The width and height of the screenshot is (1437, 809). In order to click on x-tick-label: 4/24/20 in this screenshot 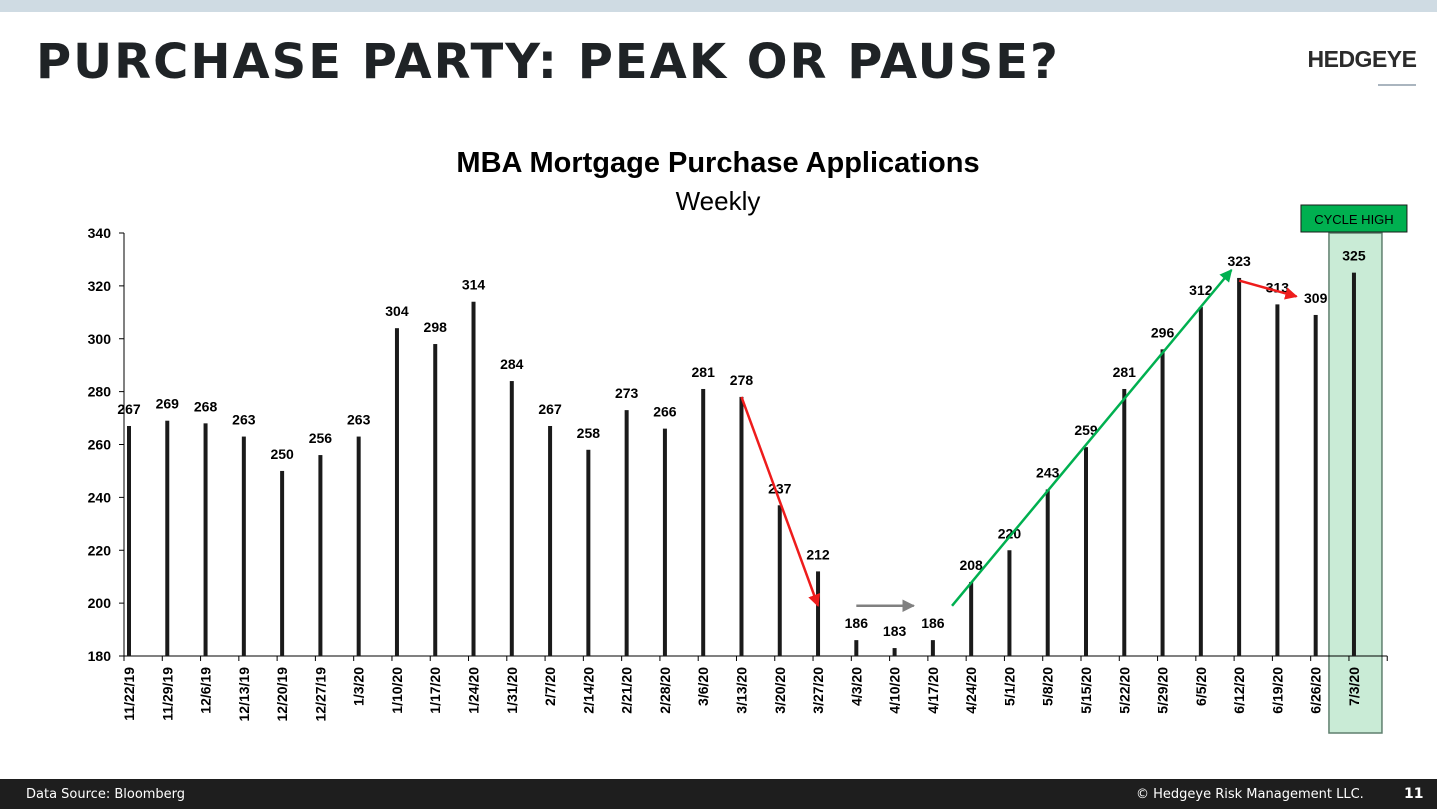, I will do `click(971, 690)`.